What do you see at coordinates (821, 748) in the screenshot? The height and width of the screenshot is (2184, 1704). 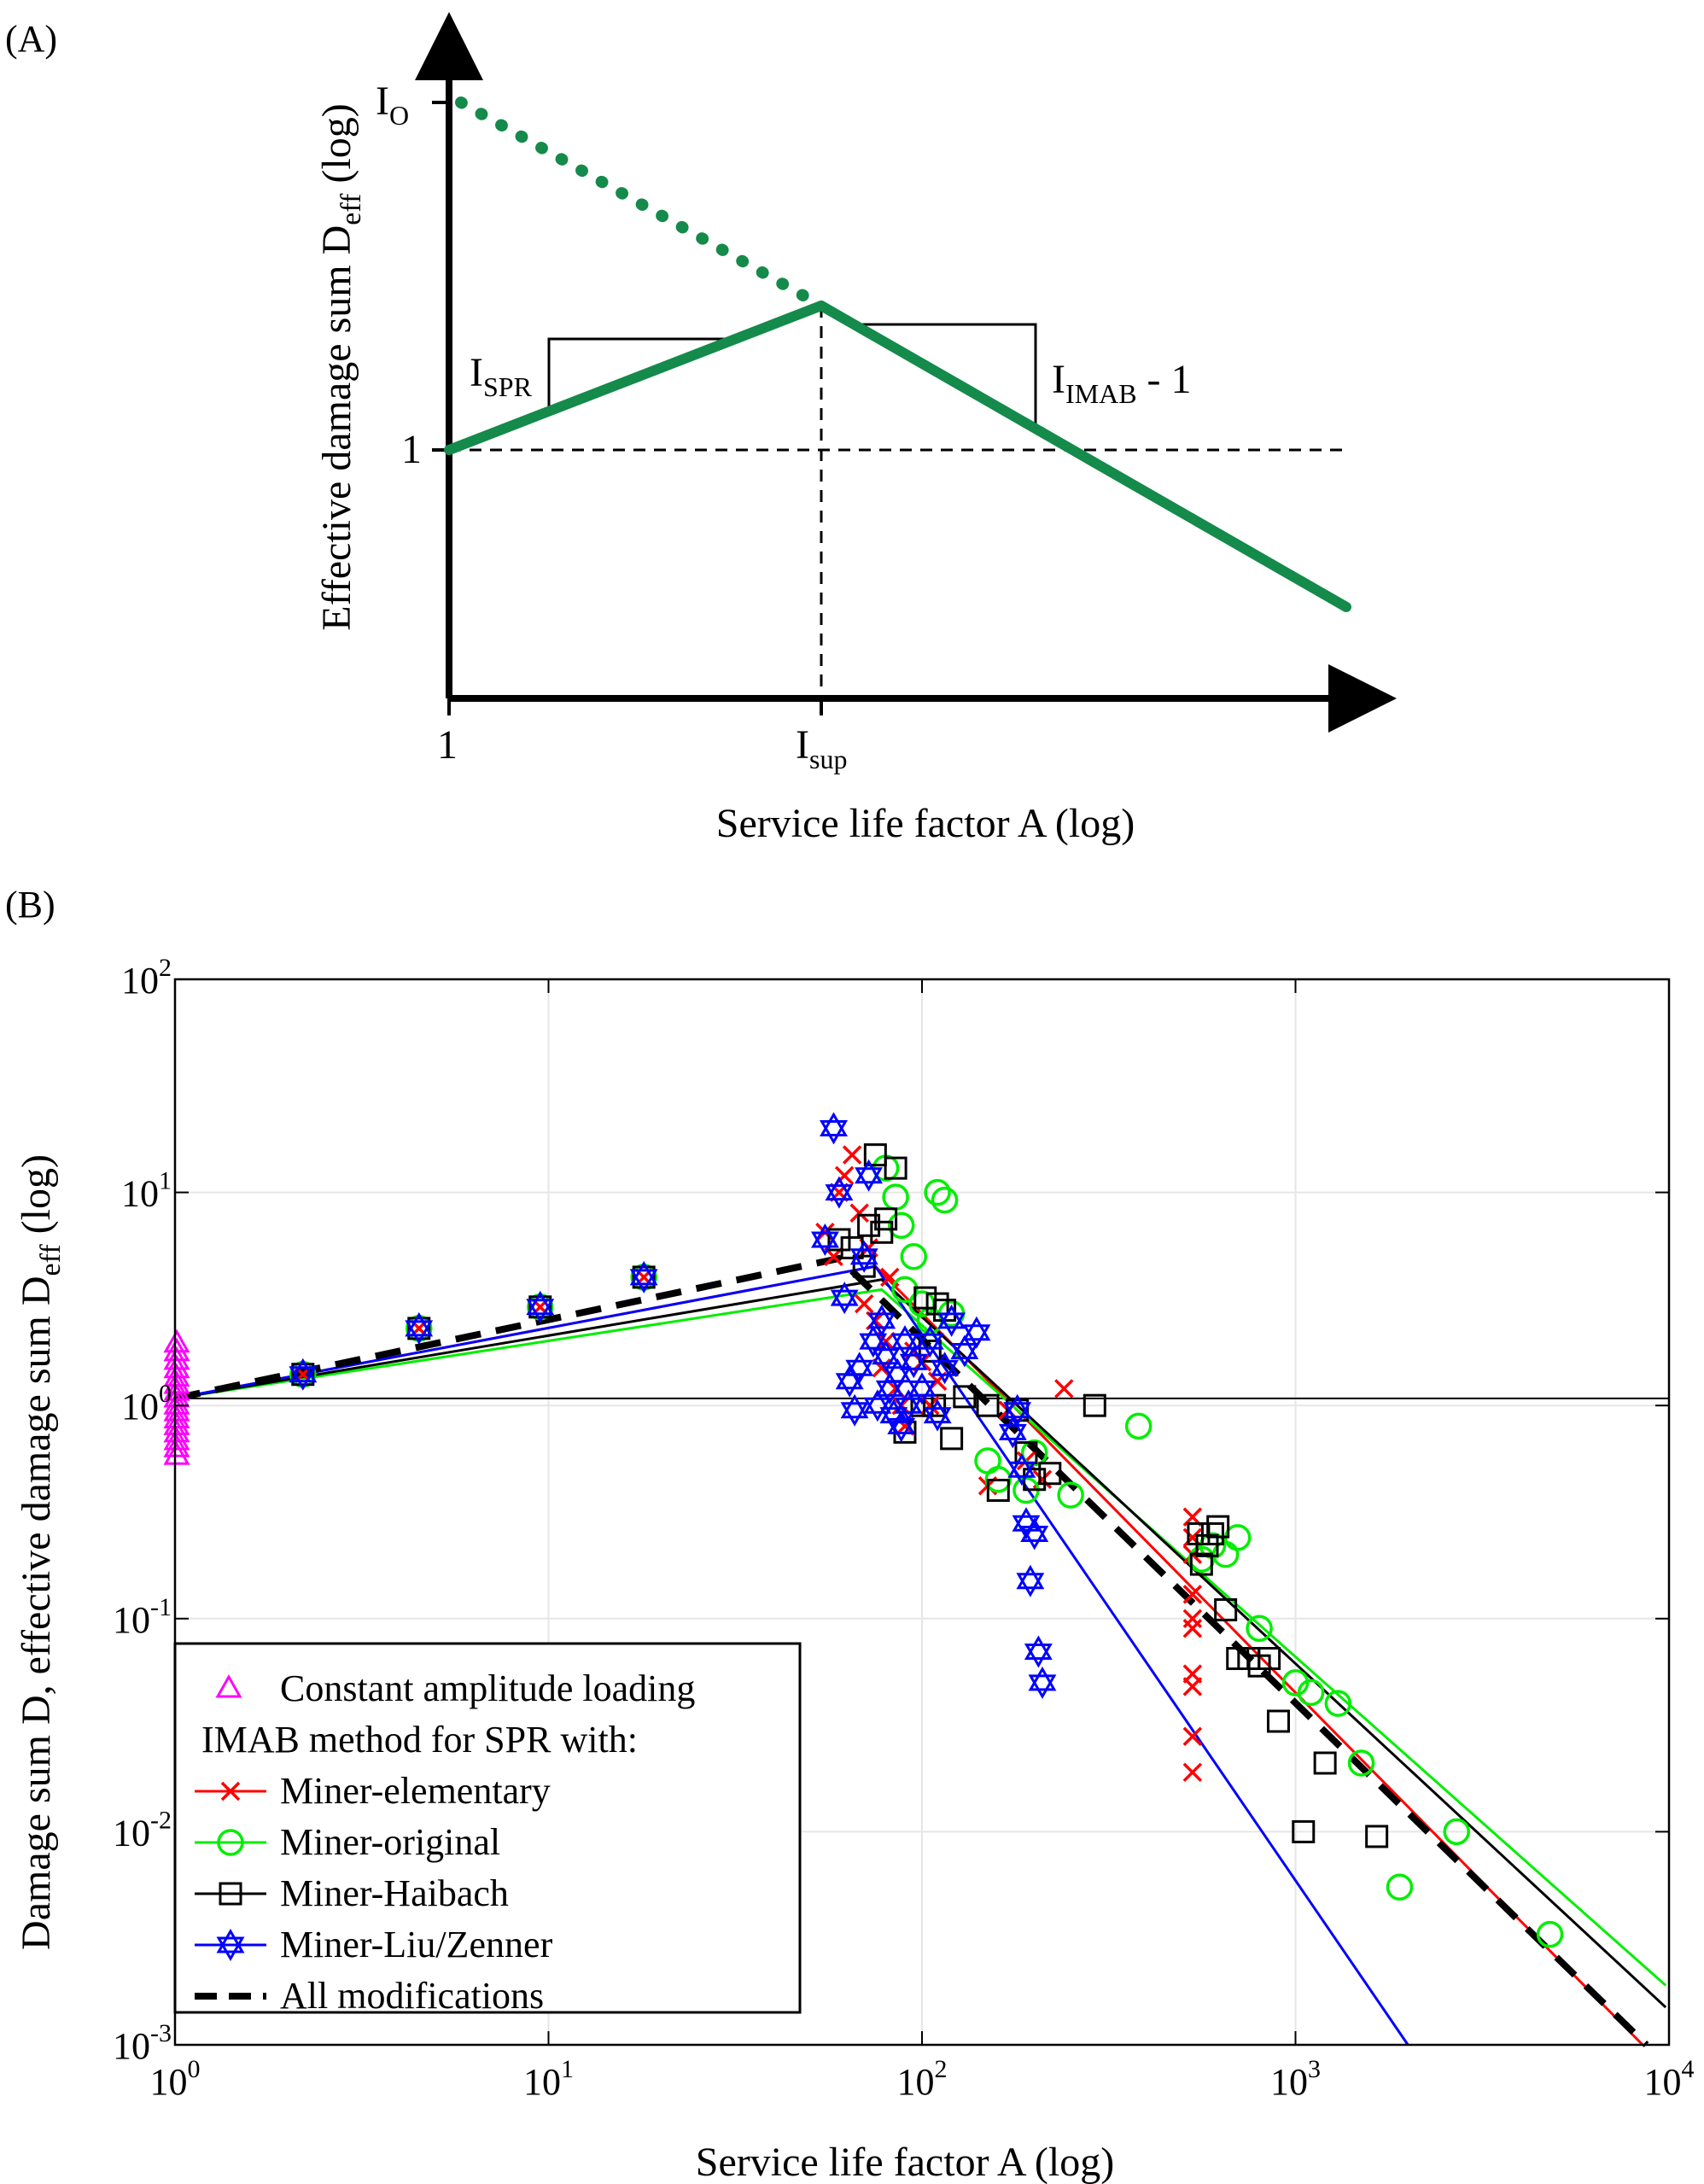 I see `panel-a-x-tick-isup: Isup` at bounding box center [821, 748].